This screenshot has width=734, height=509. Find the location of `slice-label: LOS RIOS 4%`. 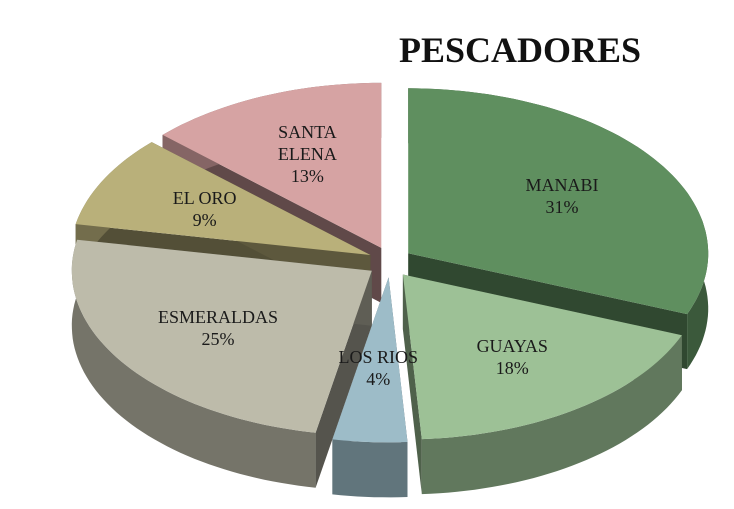

slice-label: LOS RIOS 4% is located at coordinates (378, 368).